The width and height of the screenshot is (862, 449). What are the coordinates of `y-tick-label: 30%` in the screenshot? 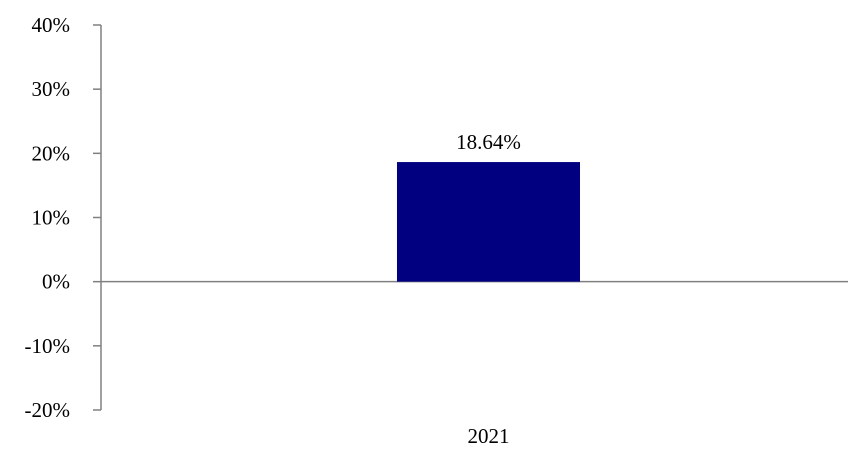 It's located at (51, 89).